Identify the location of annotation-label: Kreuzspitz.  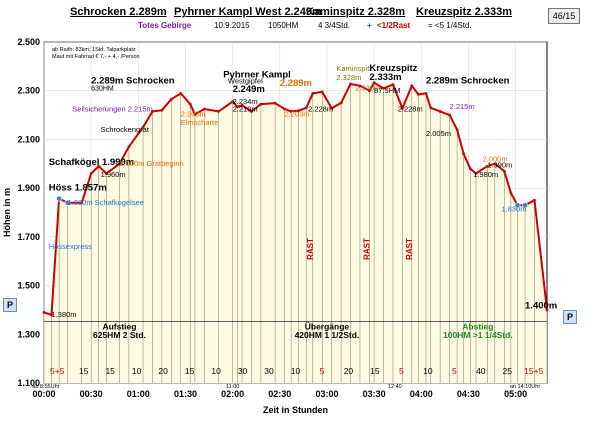
(393, 68).